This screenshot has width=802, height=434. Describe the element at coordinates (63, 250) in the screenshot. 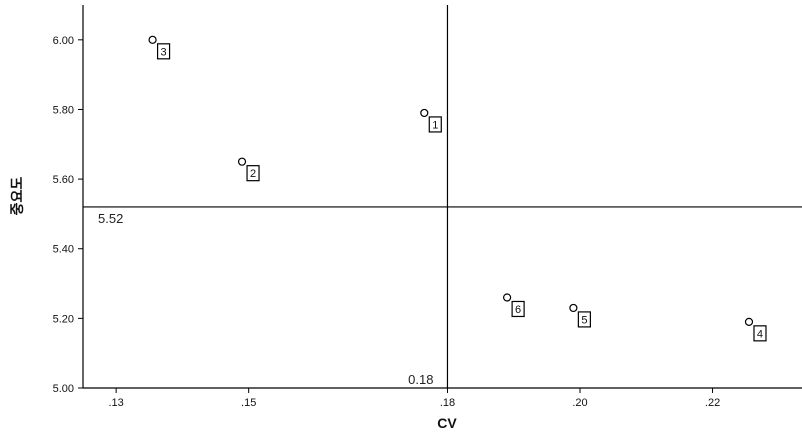

I see `y-tick-label: 5.40` at that location.